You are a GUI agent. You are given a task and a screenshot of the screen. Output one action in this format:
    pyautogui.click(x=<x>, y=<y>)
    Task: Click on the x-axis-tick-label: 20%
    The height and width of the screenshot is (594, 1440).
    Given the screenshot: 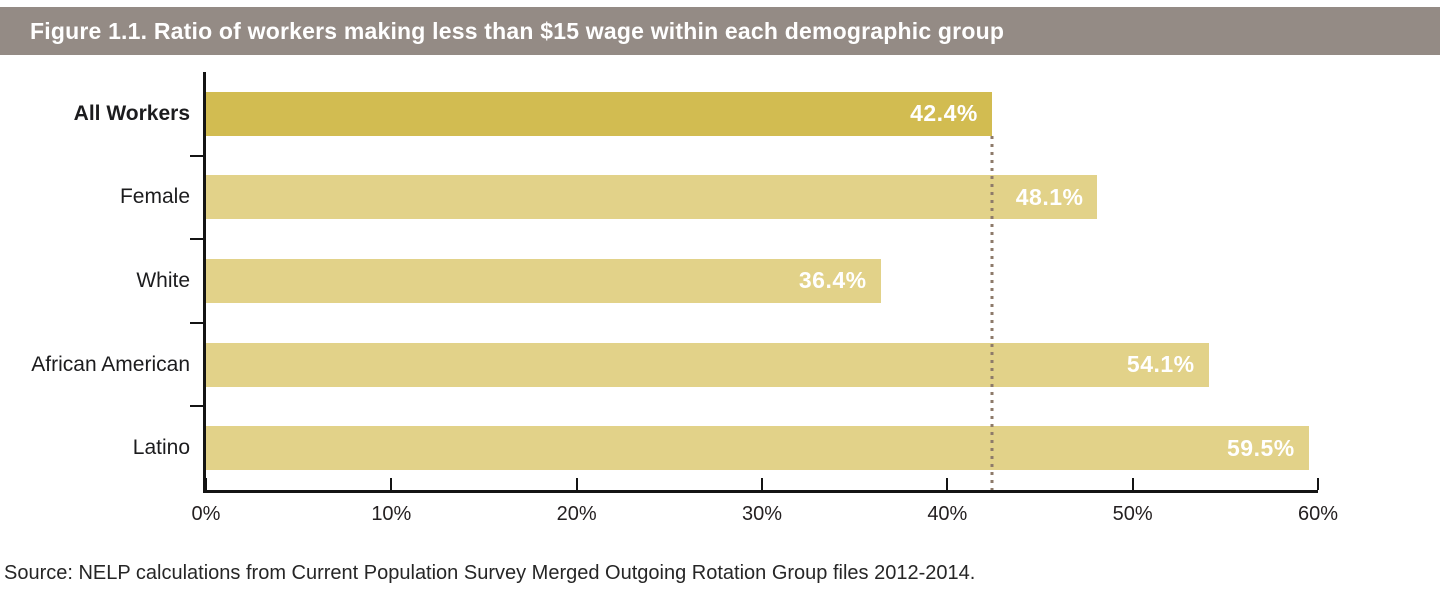 What is the action you would take?
    pyautogui.click(x=576, y=514)
    